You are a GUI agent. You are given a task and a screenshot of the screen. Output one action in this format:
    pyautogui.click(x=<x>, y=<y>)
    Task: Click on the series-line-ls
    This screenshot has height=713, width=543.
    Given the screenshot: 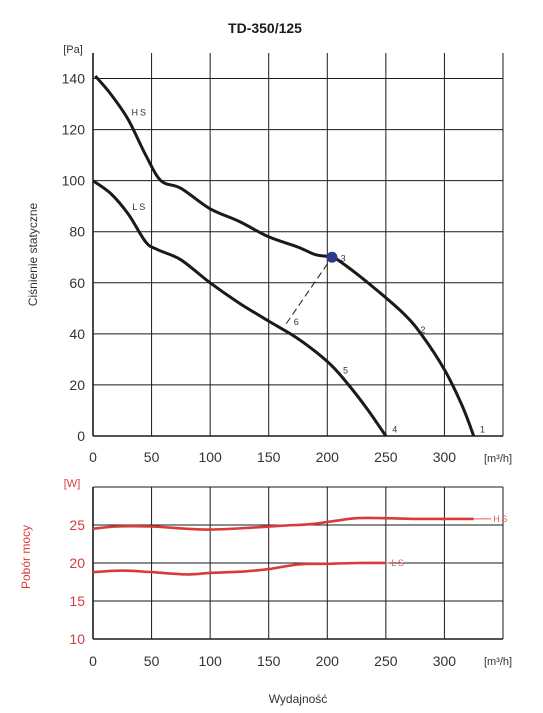 What is the action you would take?
    pyautogui.click(x=239, y=568)
    